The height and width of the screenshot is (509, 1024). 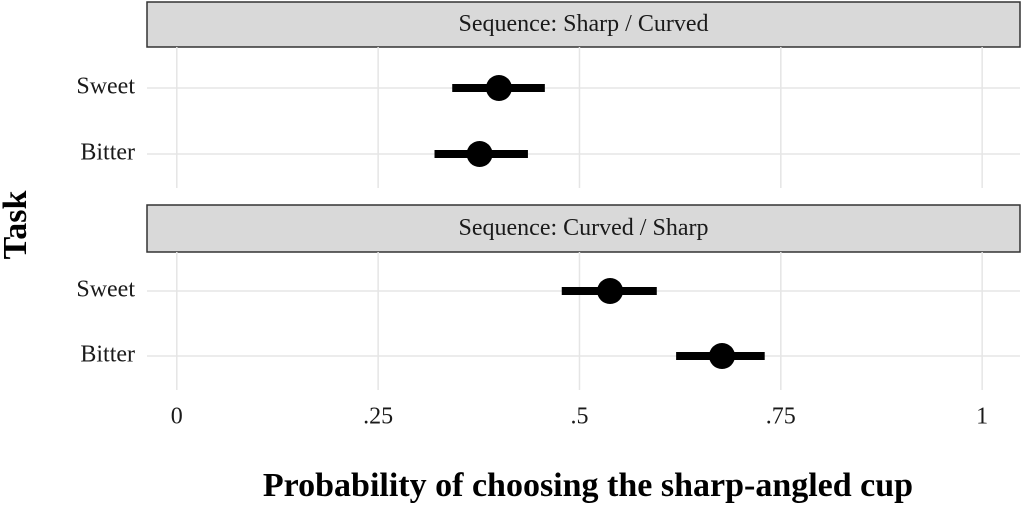 I want to click on x-tick-label: 0, so click(x=177, y=417).